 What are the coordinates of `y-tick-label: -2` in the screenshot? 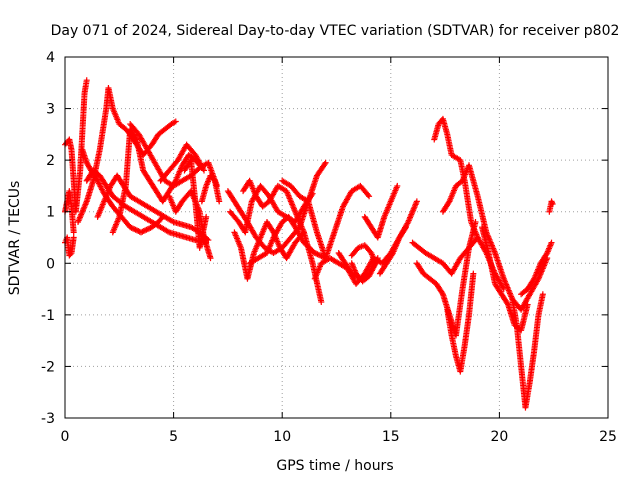 It's located at (48, 367).